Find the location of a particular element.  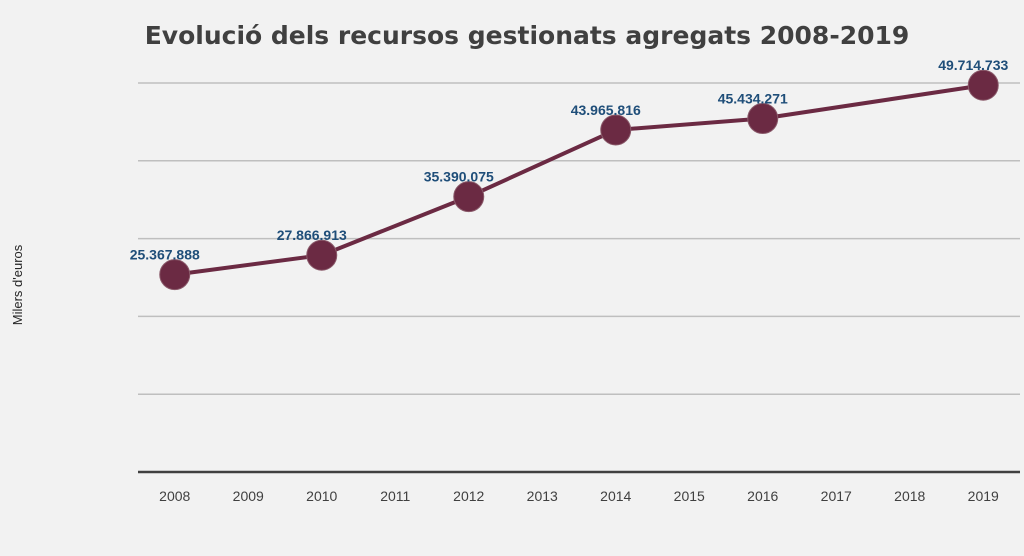

data-label: 45.434.271 is located at coordinates (753, 99).